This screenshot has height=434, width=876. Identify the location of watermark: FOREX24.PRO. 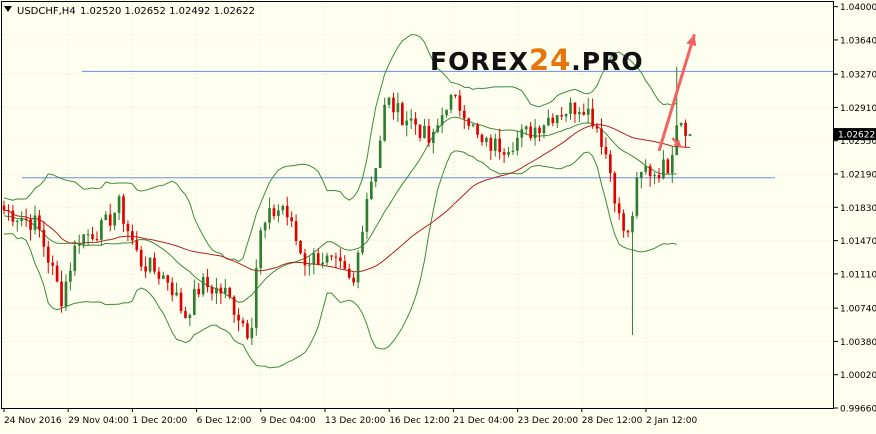
(537, 60).